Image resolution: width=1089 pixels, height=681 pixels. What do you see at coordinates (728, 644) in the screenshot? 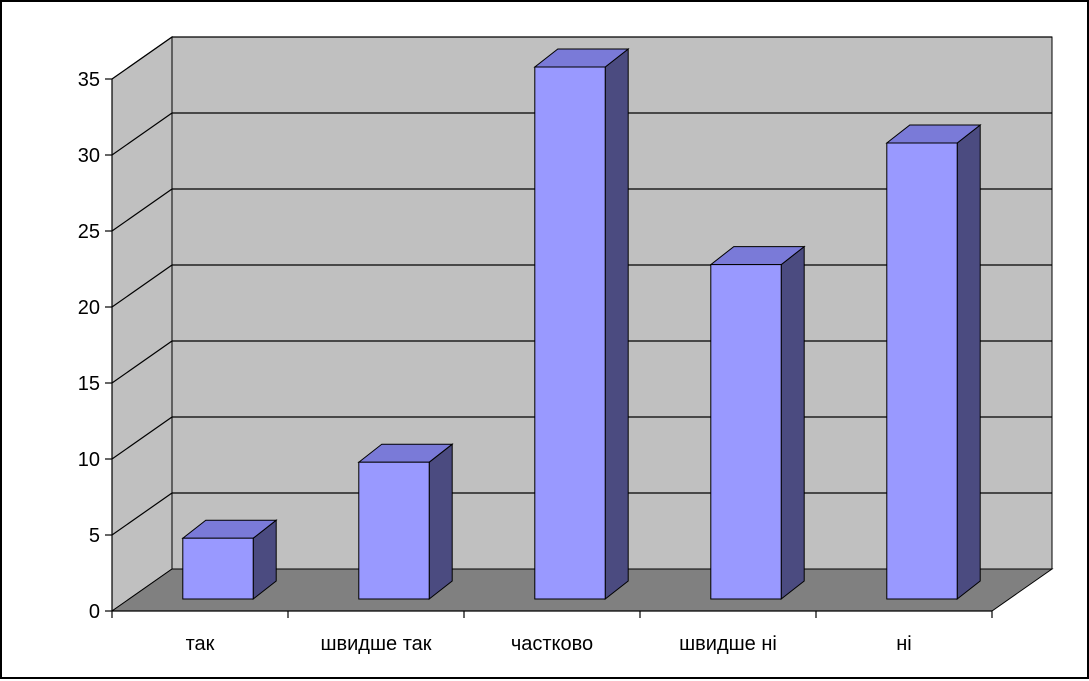
I see `x-tick-label: швидше ні` at bounding box center [728, 644].